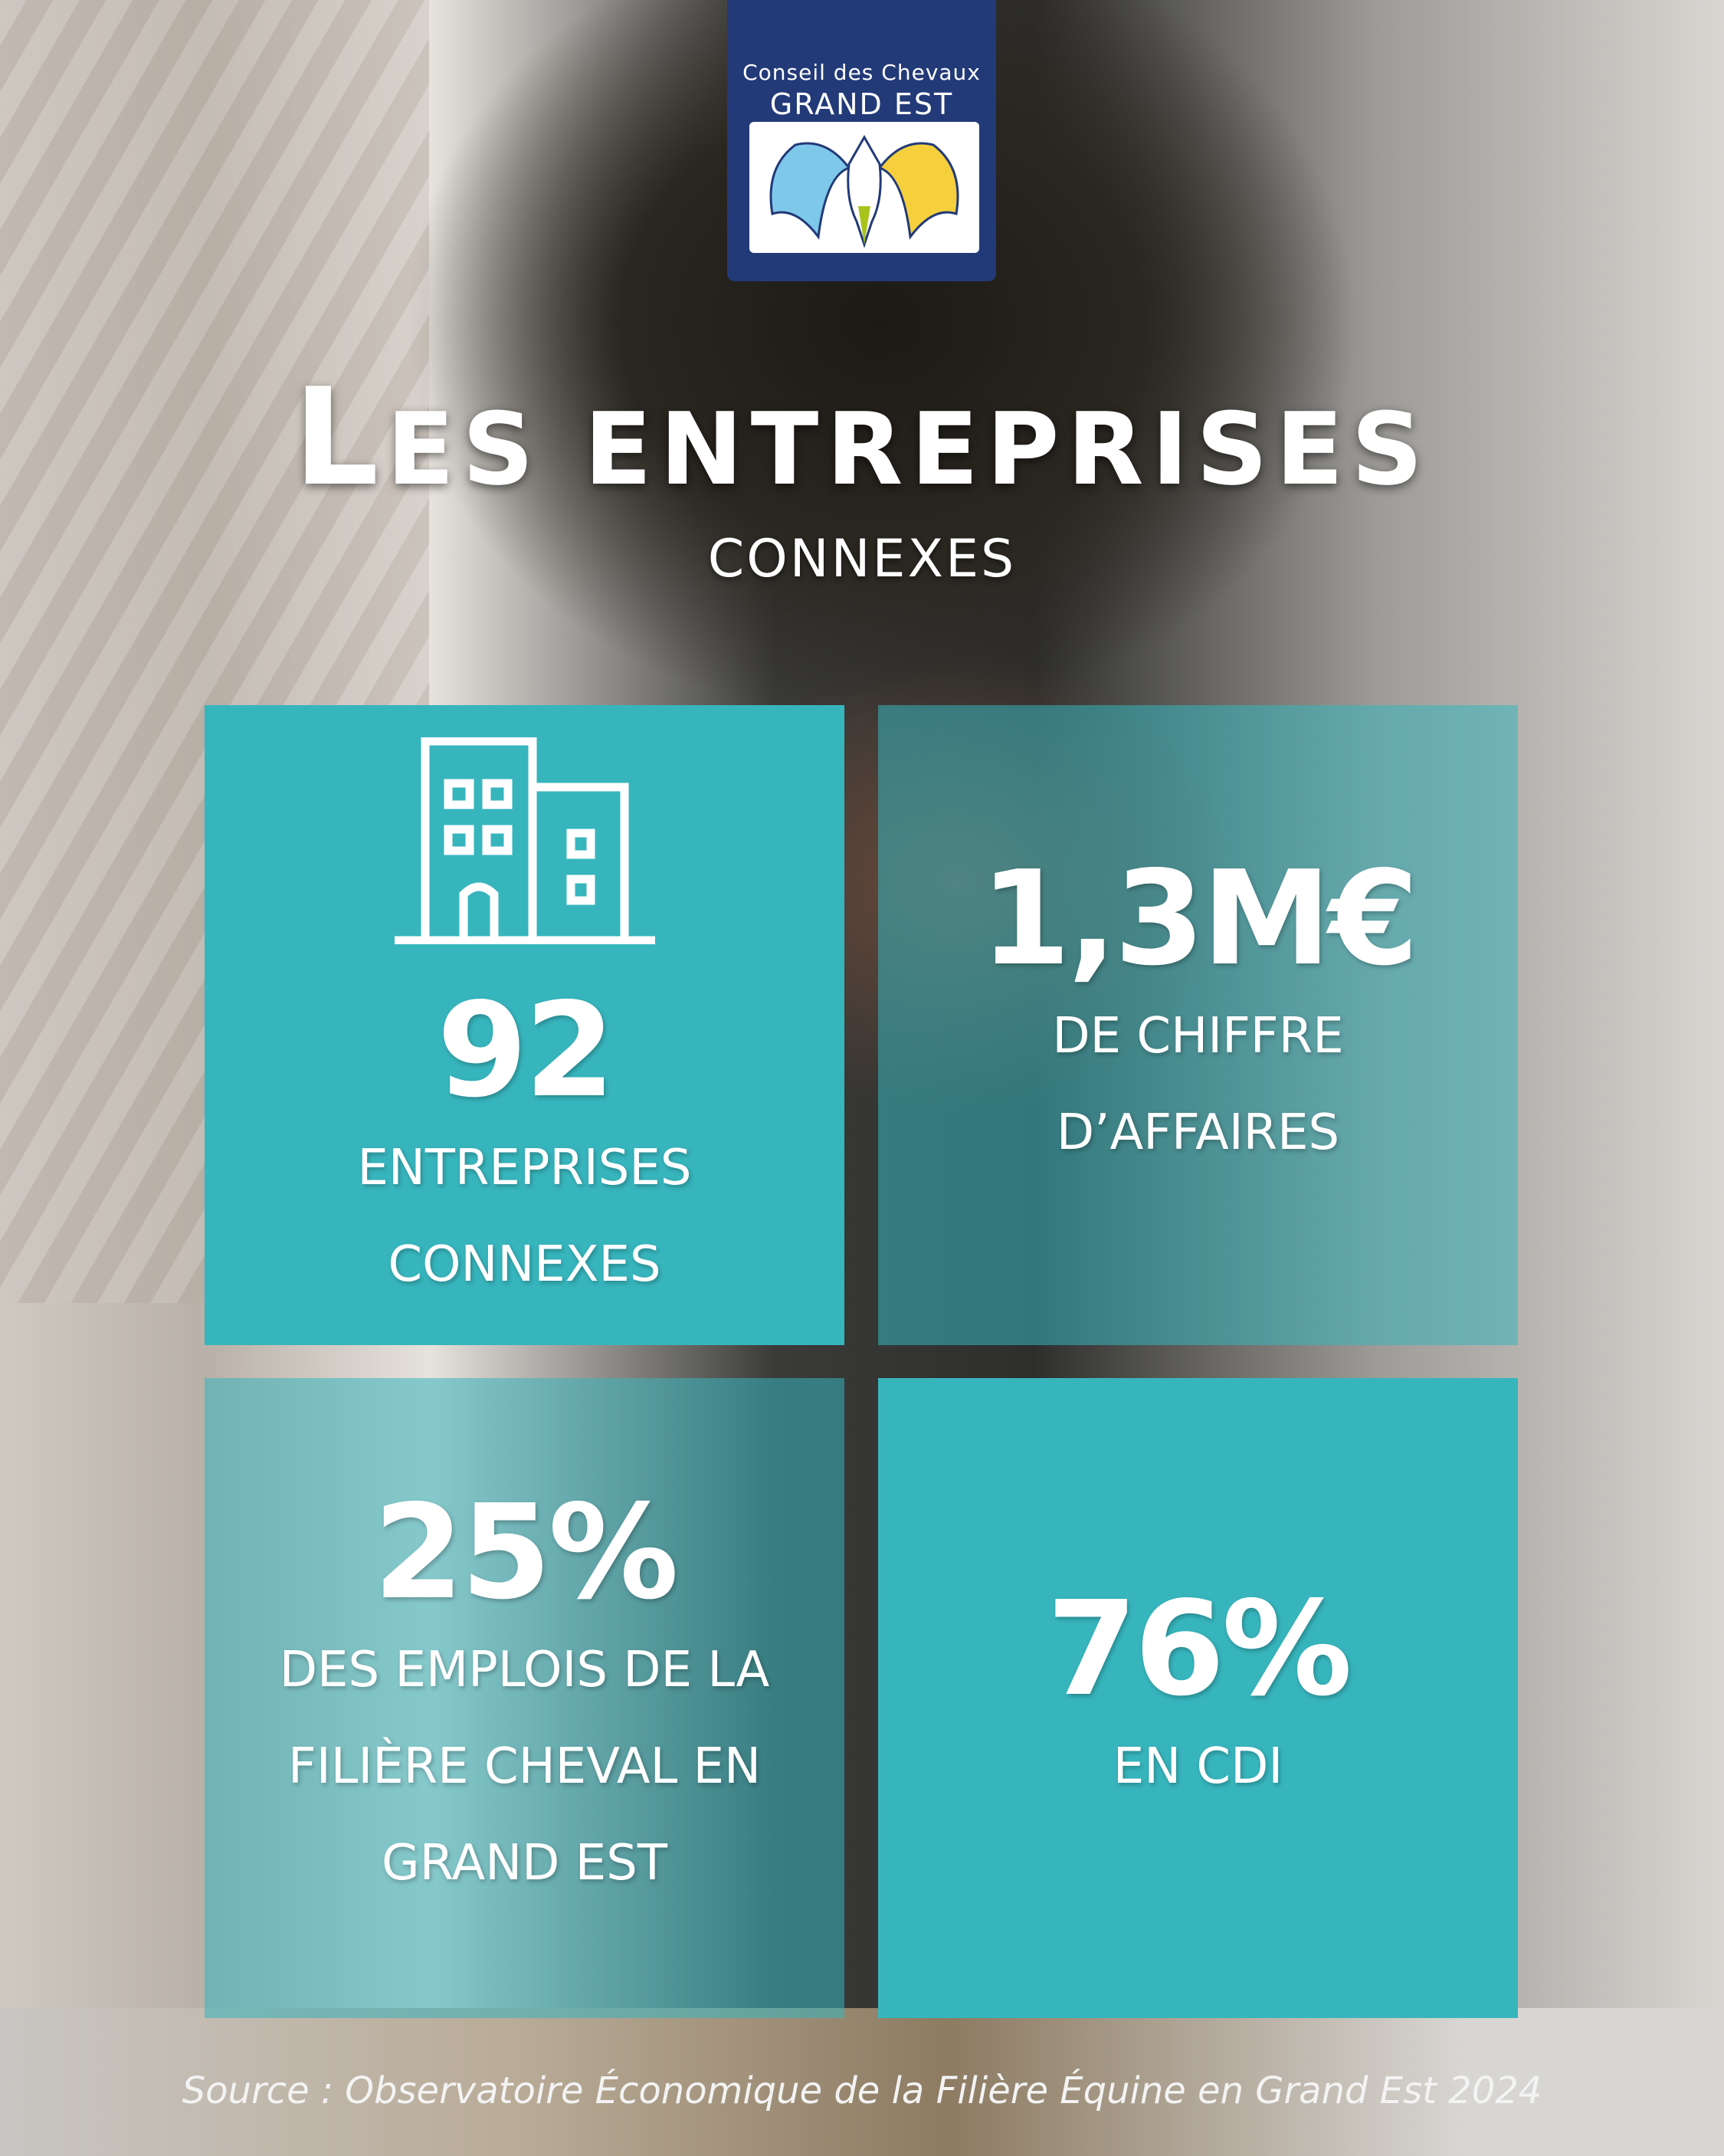 This screenshot has width=1724, height=2156. I want to click on logo-line2: GRAND EST, so click(861, 104).